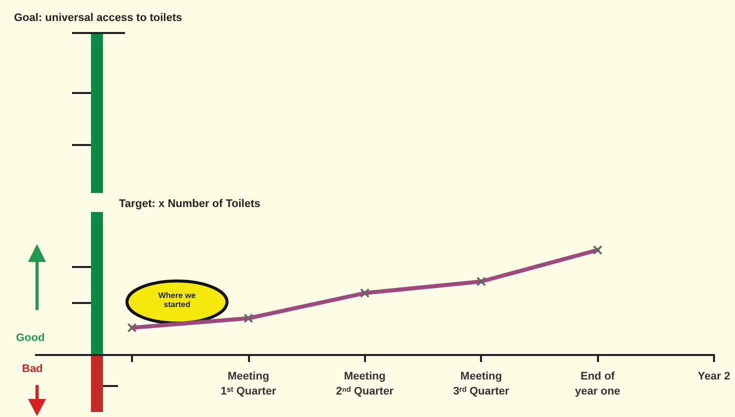 This screenshot has height=417, width=735. I want to click on annotation: Where we started, so click(177, 300).